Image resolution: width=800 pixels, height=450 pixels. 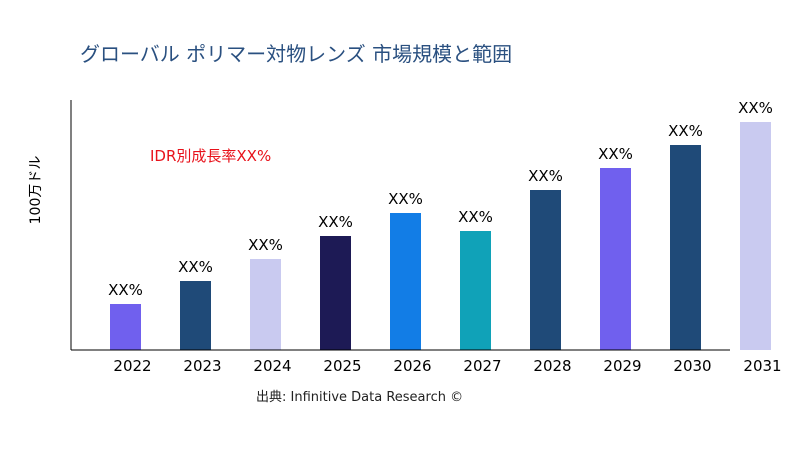 What do you see at coordinates (405, 281) in the screenshot?
I see `bar-2026` at bounding box center [405, 281].